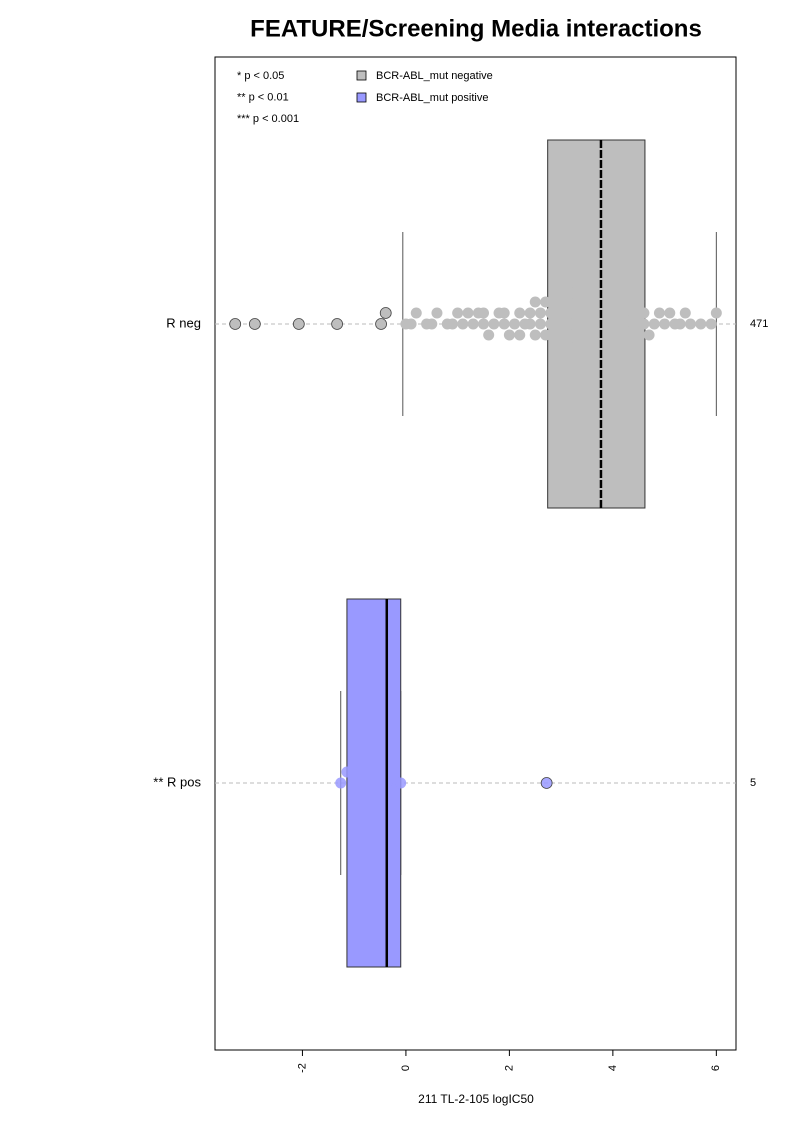 This screenshot has width=793, height=1122. What do you see at coordinates (509, 1068) in the screenshot?
I see `x-tick-label: 2` at bounding box center [509, 1068].